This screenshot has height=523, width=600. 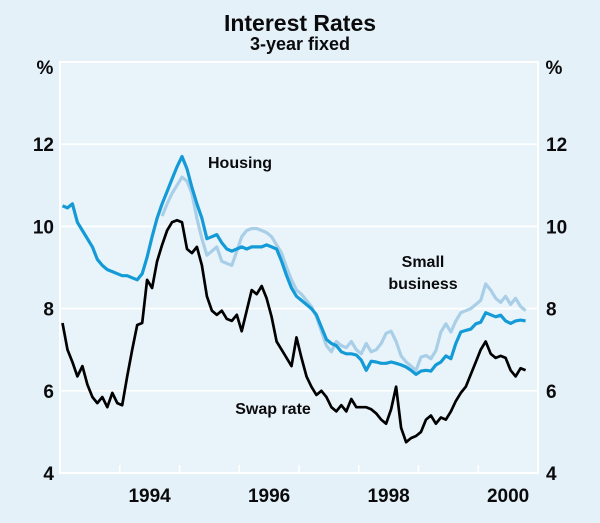 What do you see at coordinates (48, 310) in the screenshot?
I see `y-axis-label-left-8: 8` at bounding box center [48, 310].